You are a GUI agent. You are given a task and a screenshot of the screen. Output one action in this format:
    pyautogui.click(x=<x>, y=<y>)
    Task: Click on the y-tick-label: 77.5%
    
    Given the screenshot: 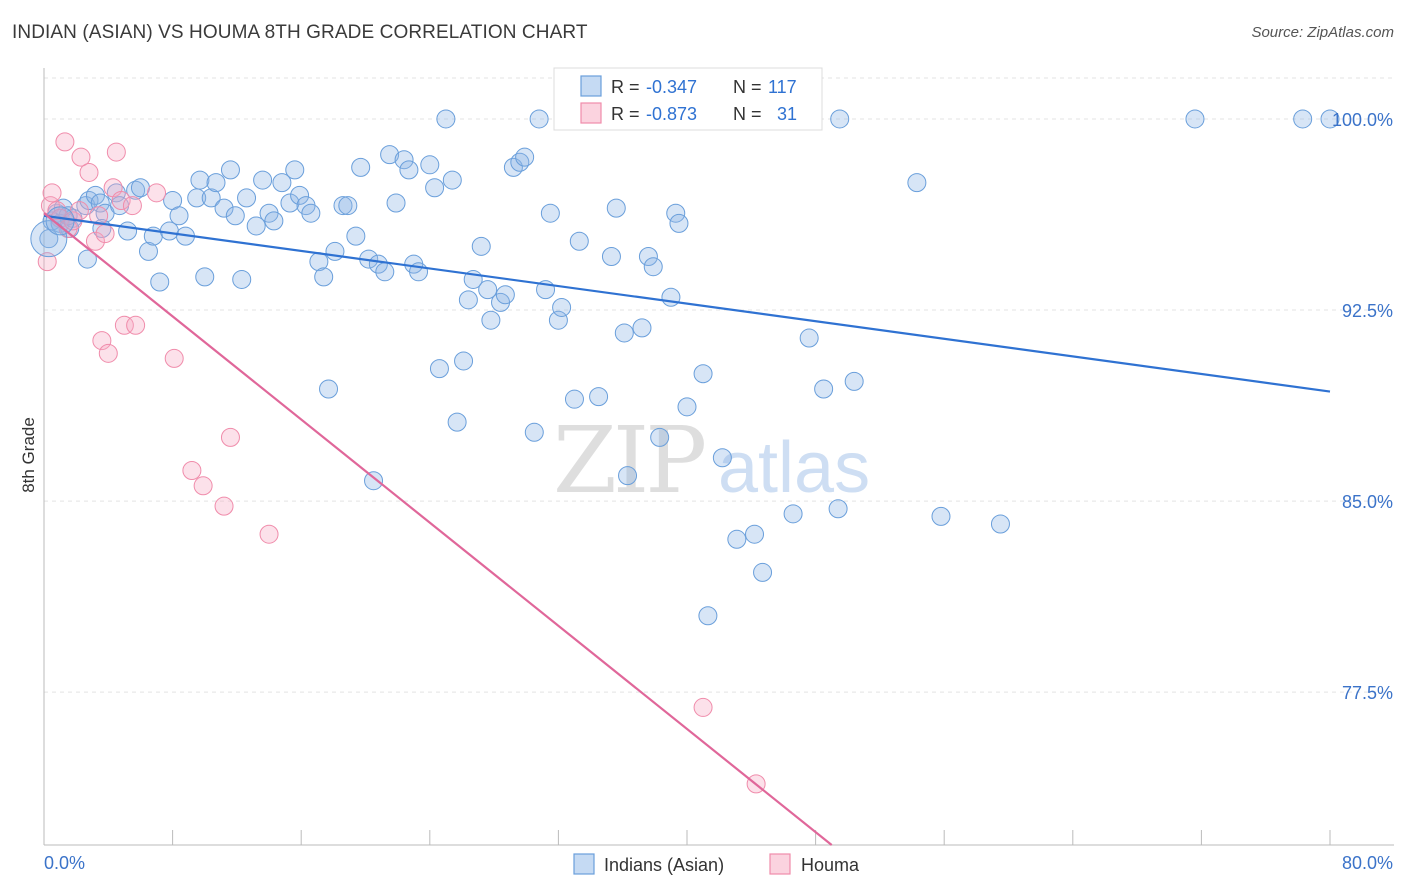 What is the action you would take?
    pyautogui.click(x=1367, y=693)
    